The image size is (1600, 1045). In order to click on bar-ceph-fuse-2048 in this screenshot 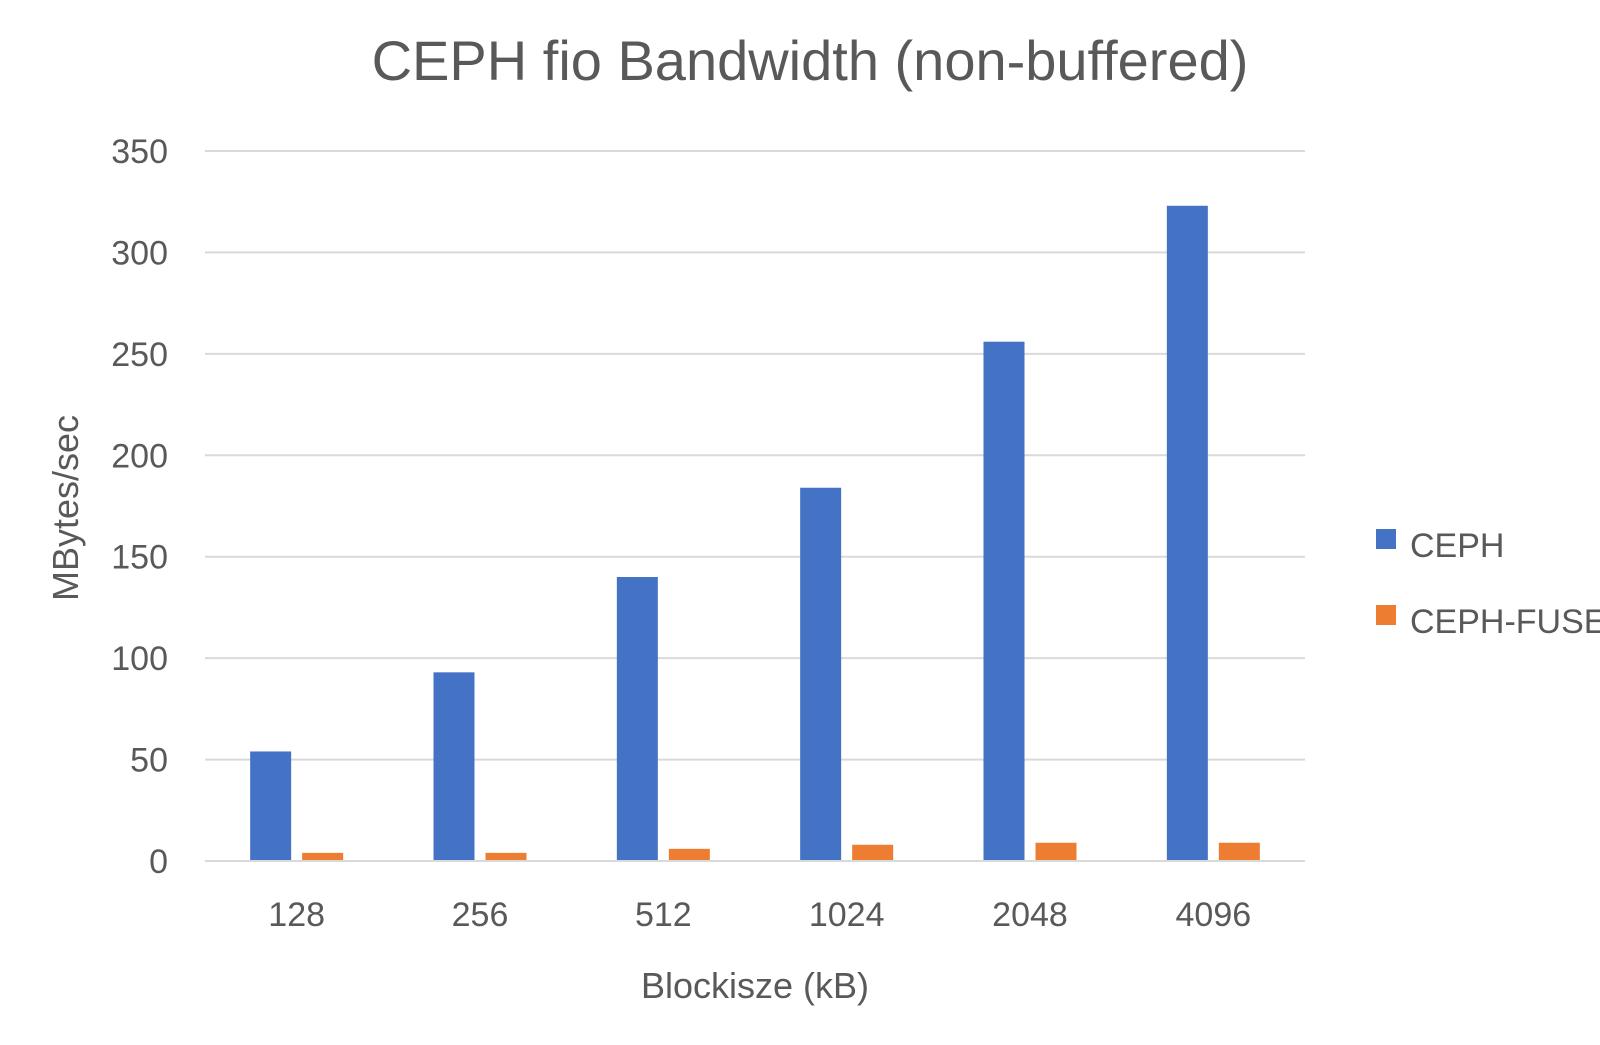, I will do `click(1056, 851)`.